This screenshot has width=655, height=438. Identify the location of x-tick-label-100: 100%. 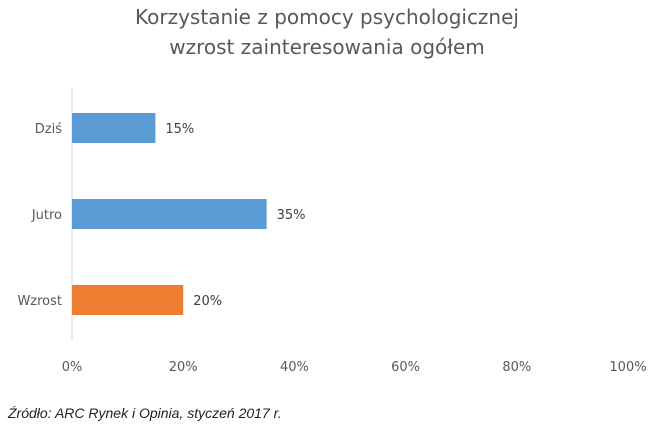
(627, 367).